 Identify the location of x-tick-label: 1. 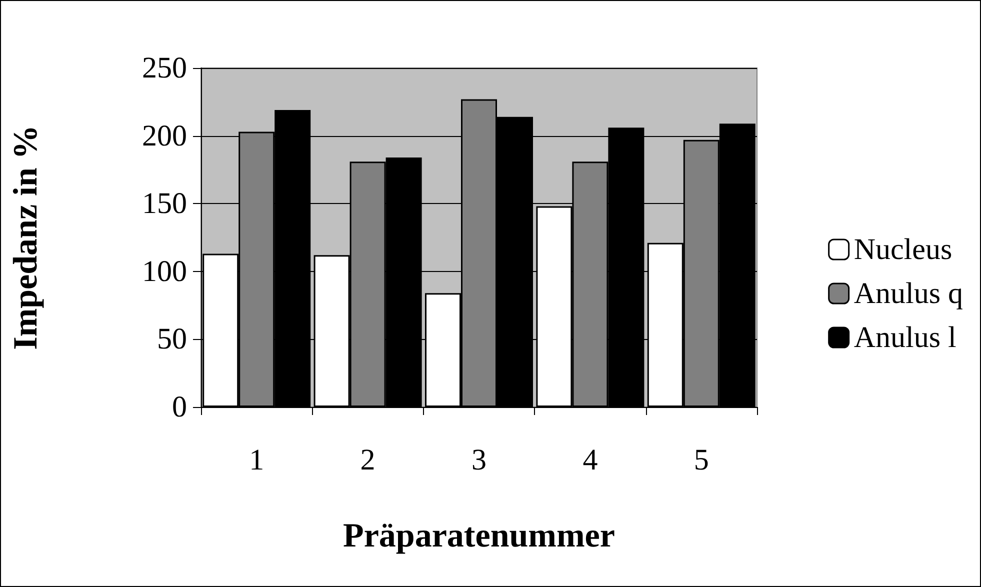
(256, 460).